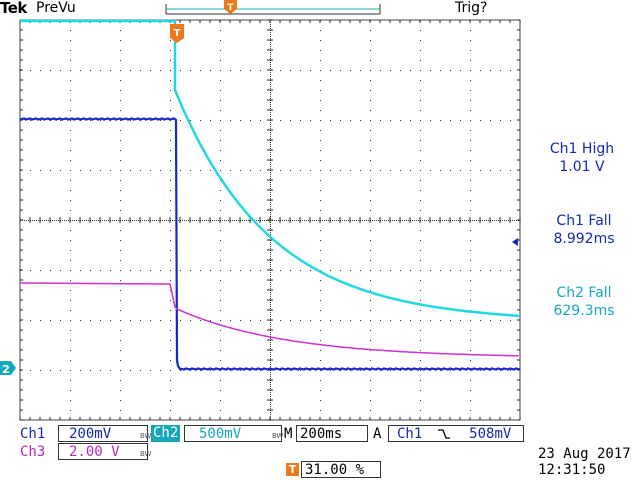  Describe the element at coordinates (220, 434) in the screenshot. I see `ch2-scale-value: 500mV` at that location.